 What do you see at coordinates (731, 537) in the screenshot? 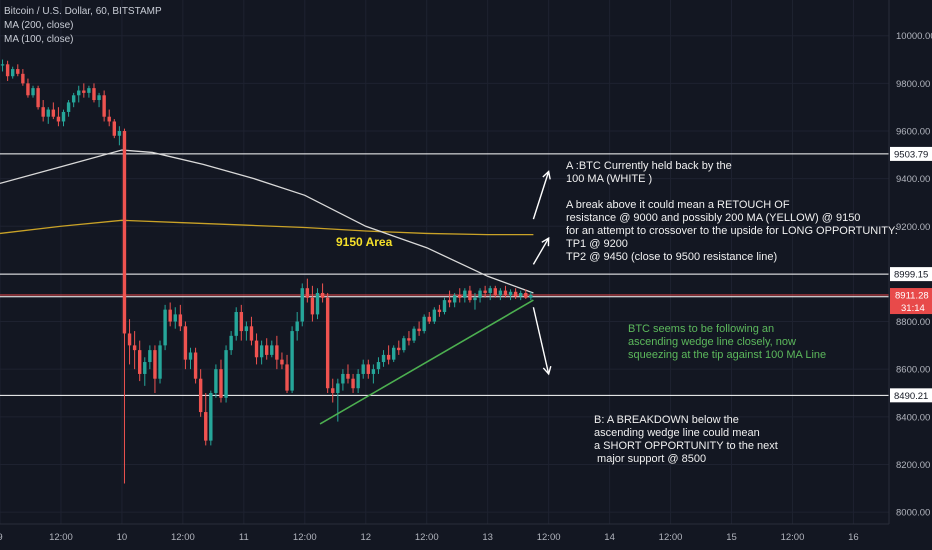
I see `time-tick-label: 15` at bounding box center [731, 537].